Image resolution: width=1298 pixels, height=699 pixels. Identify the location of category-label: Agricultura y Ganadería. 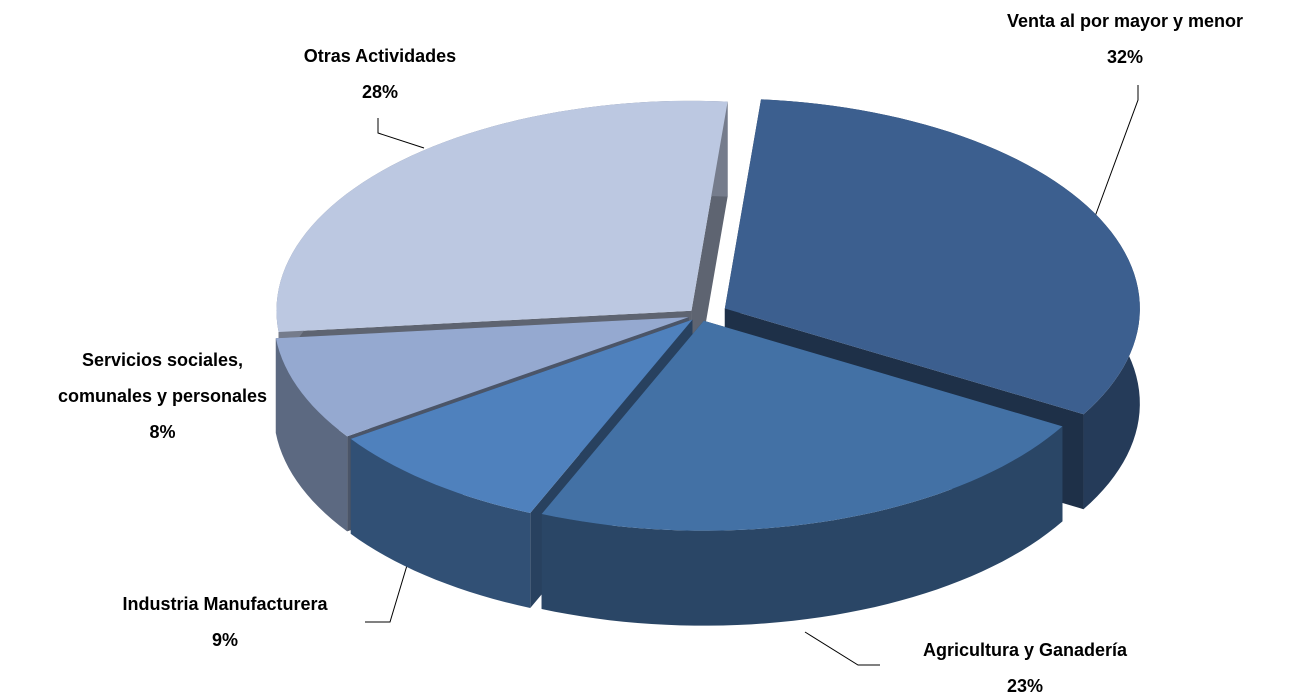
(1025, 650).